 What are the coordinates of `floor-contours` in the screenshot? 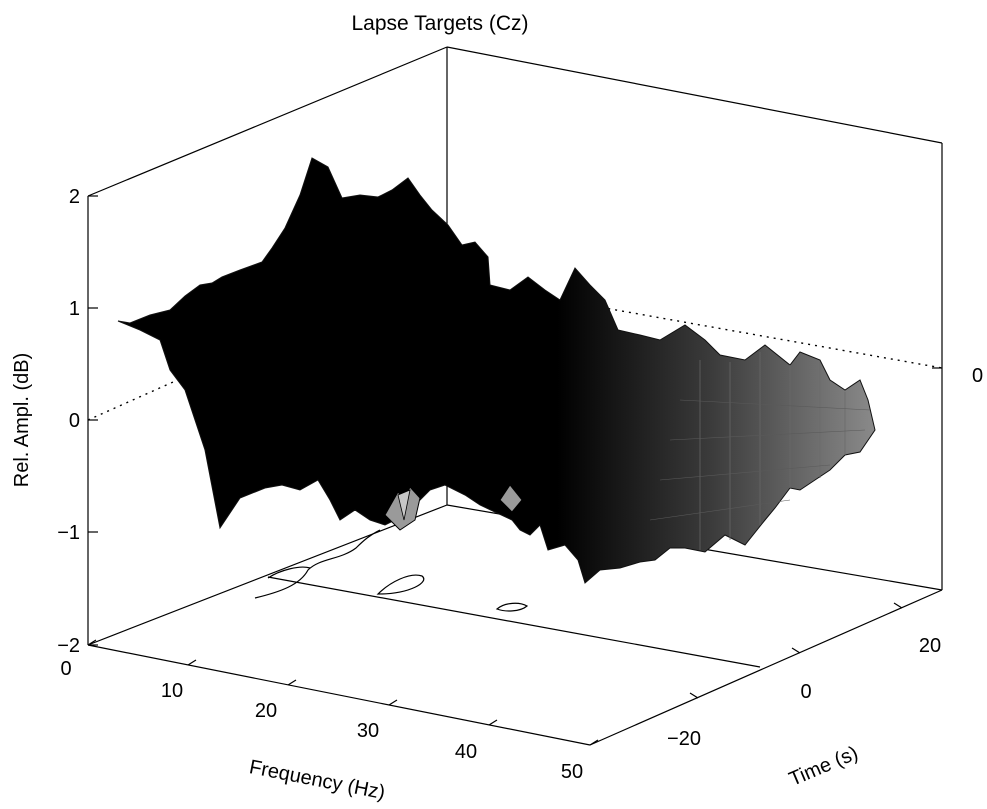 It's located at (507, 598).